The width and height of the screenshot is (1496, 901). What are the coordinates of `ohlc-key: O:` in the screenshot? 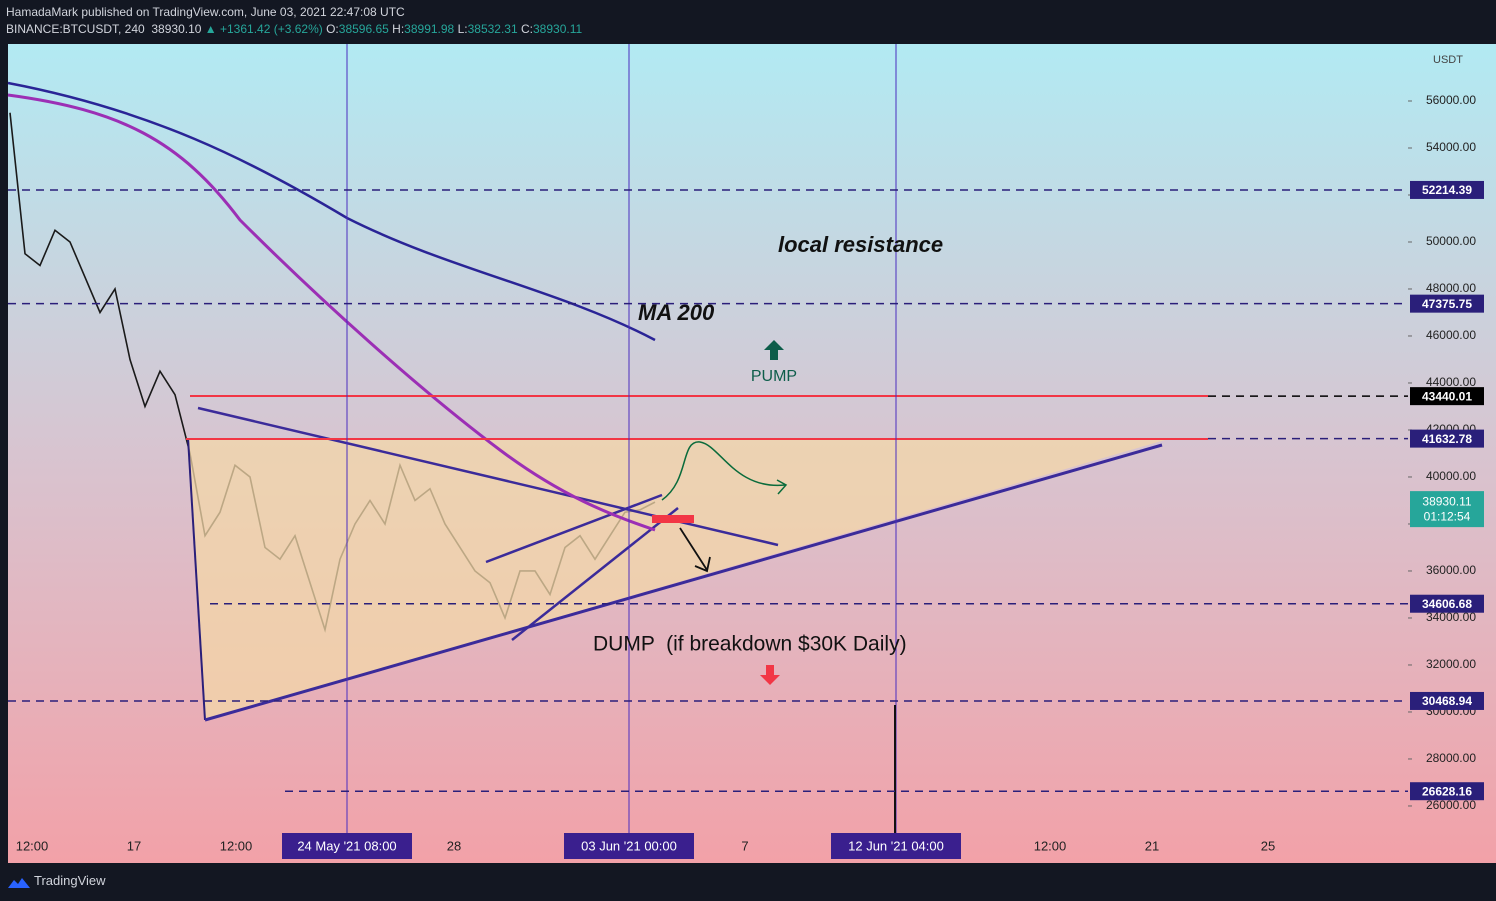 It's located at (332, 29).